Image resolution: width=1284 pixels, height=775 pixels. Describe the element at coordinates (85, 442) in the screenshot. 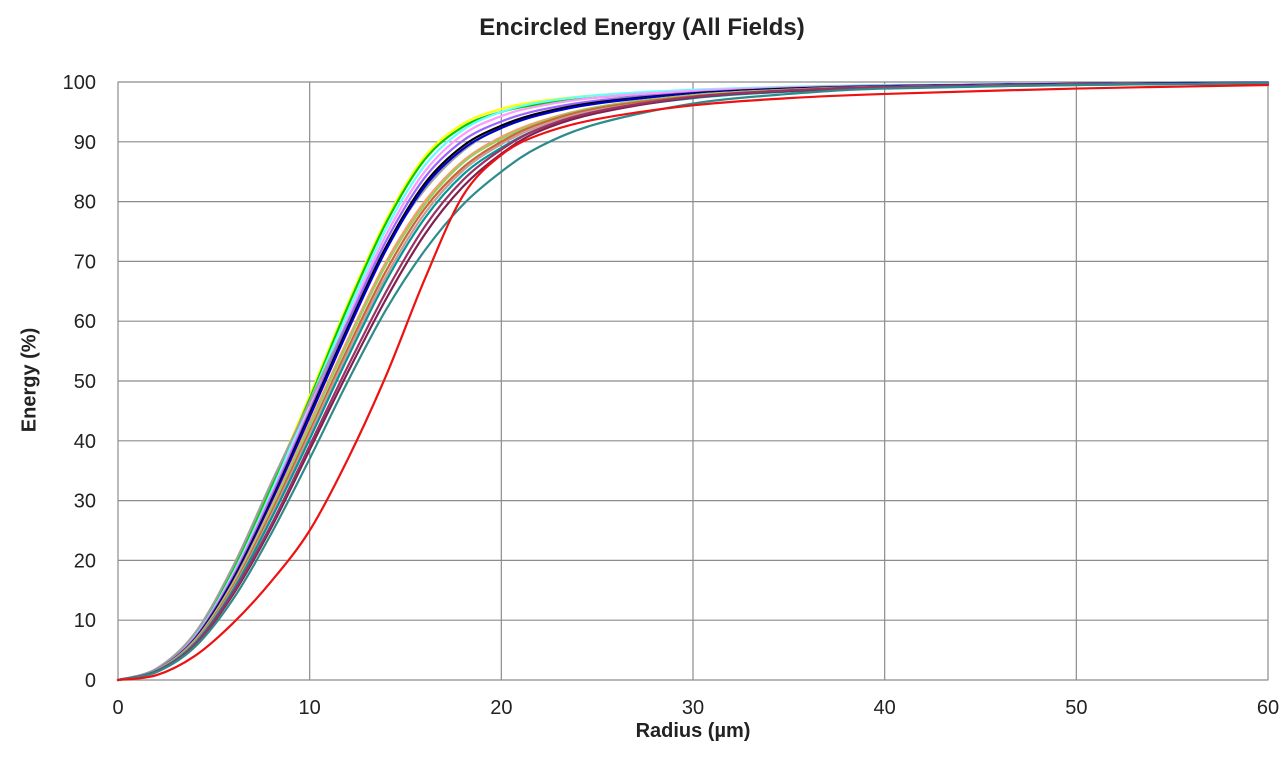

I see `y-tick-label: 40` at that location.